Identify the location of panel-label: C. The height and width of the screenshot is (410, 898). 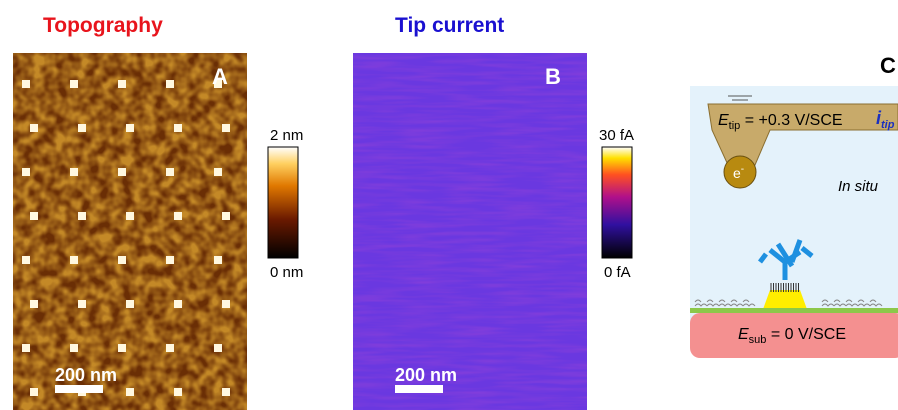
(888, 65).